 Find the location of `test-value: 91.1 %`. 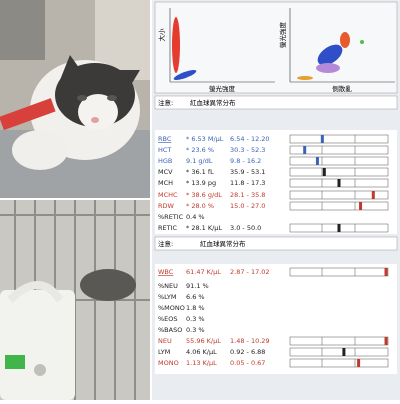

test-value: 91.1 % is located at coordinates (197, 286).